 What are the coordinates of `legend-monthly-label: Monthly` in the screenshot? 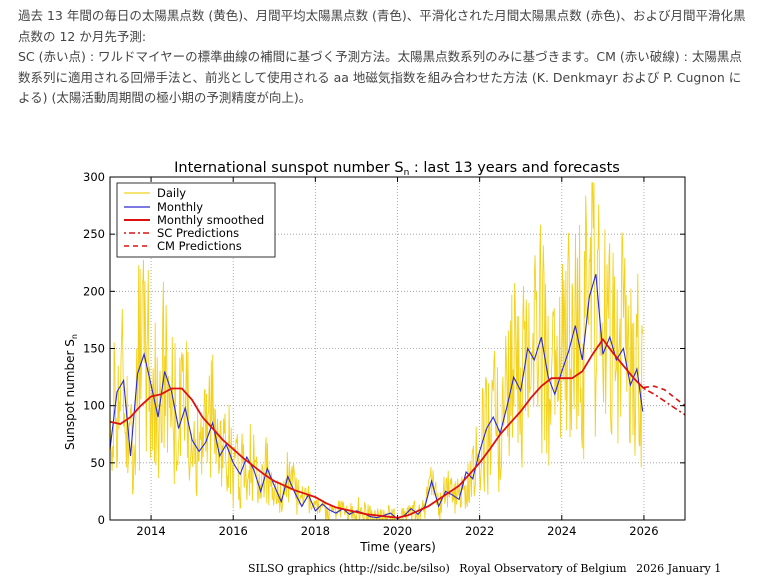 It's located at (180, 207).